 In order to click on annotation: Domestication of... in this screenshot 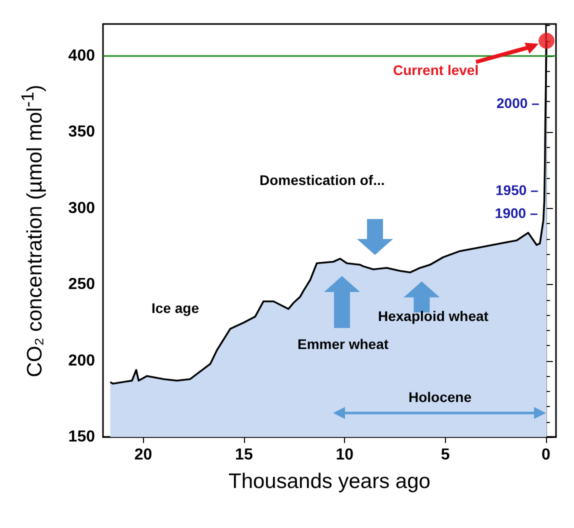, I will do `click(322, 180)`.